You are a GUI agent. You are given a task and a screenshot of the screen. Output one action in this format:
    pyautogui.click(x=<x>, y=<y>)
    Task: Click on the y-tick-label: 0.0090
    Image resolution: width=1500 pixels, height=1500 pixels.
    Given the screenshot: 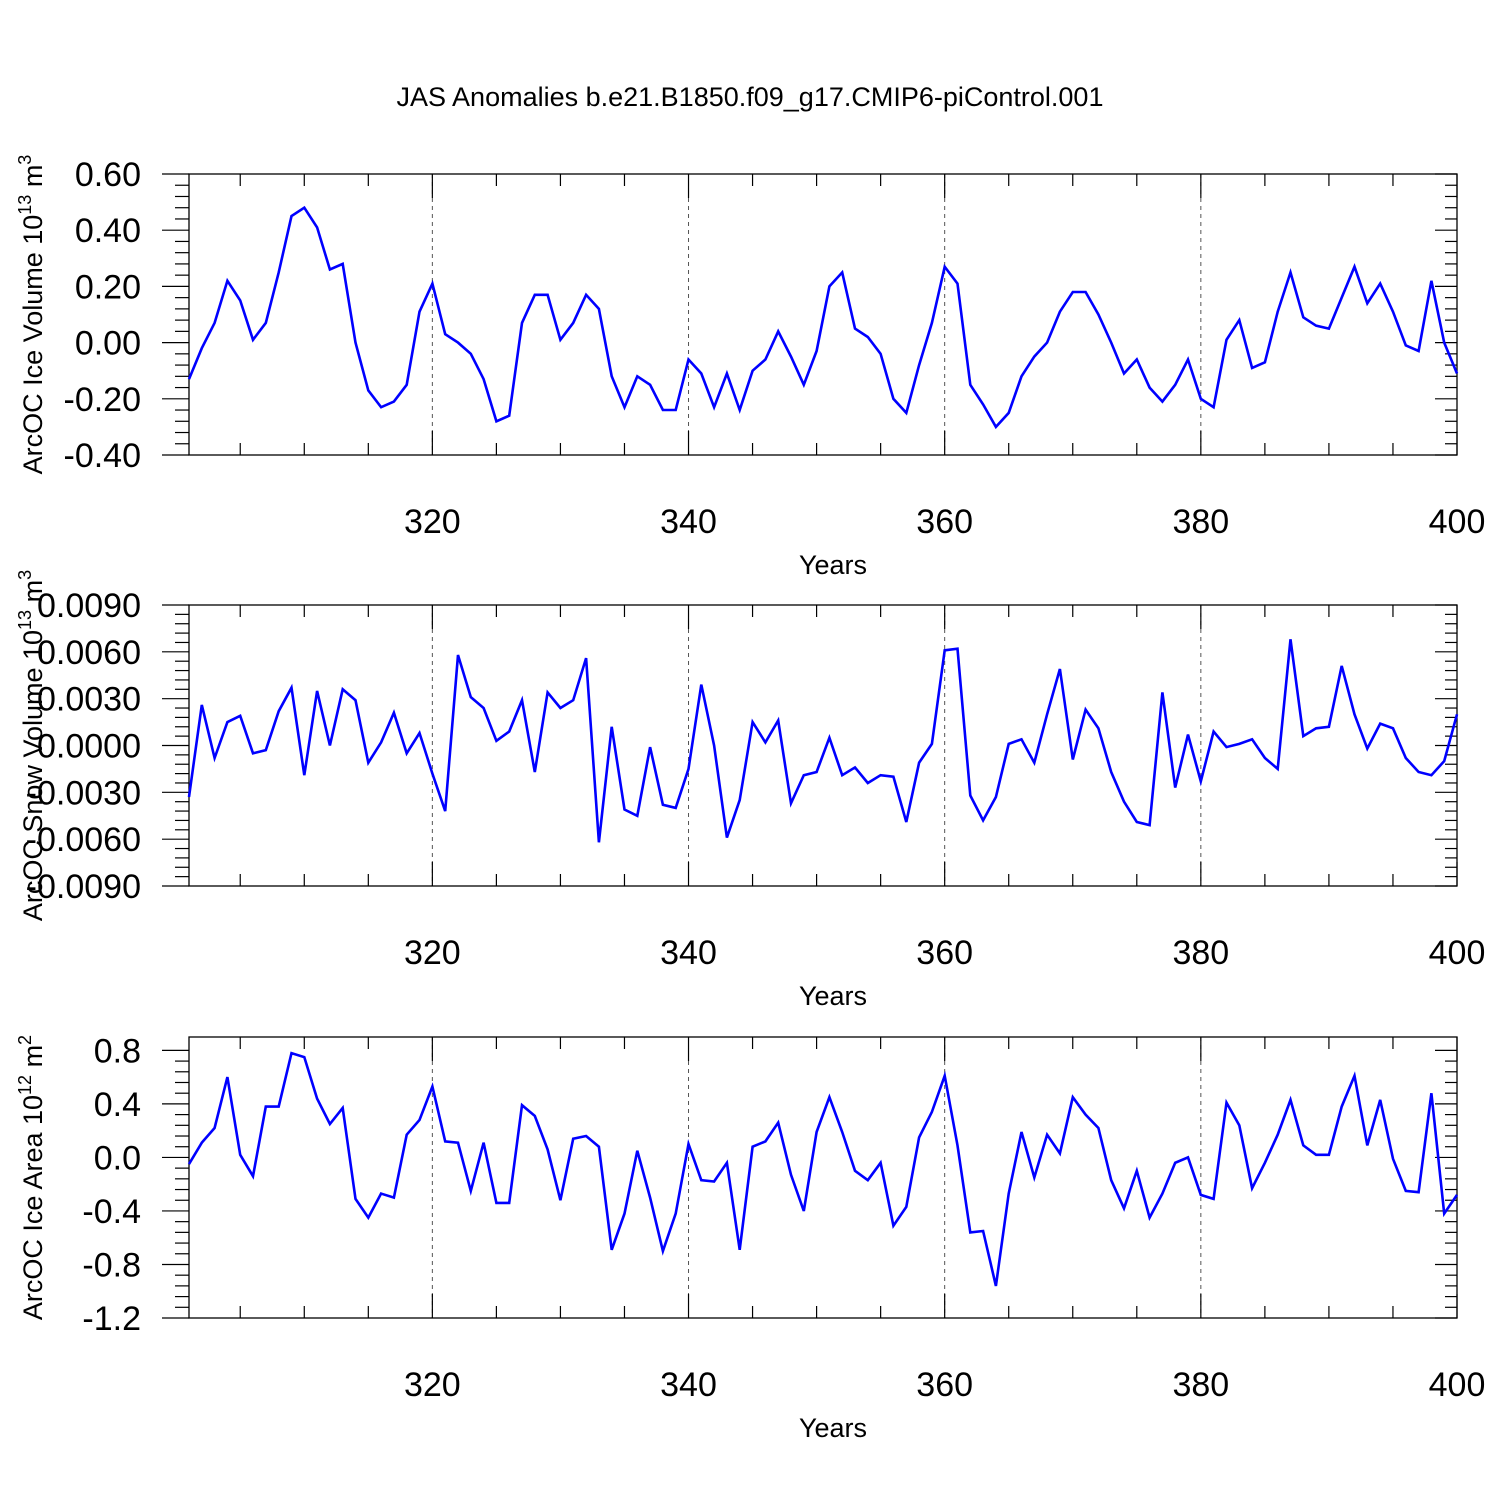 What is the action you would take?
    pyautogui.click(x=89, y=606)
    